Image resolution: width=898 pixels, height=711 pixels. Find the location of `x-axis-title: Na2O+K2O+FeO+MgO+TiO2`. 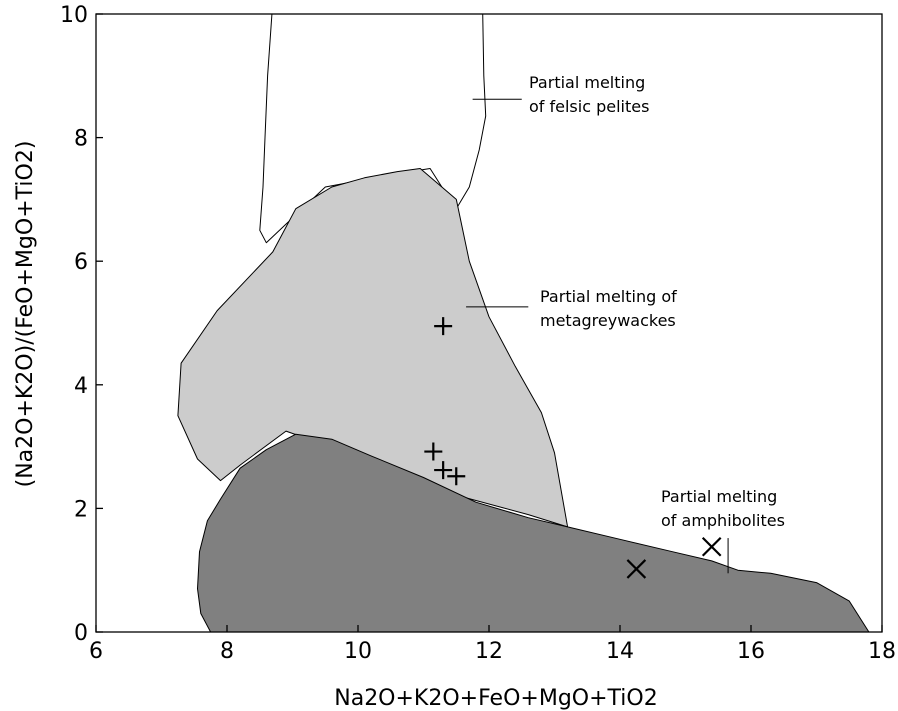

x-axis-title: Na2O+K2O+FeO+MgO+TiO2 is located at coordinates (495, 698).